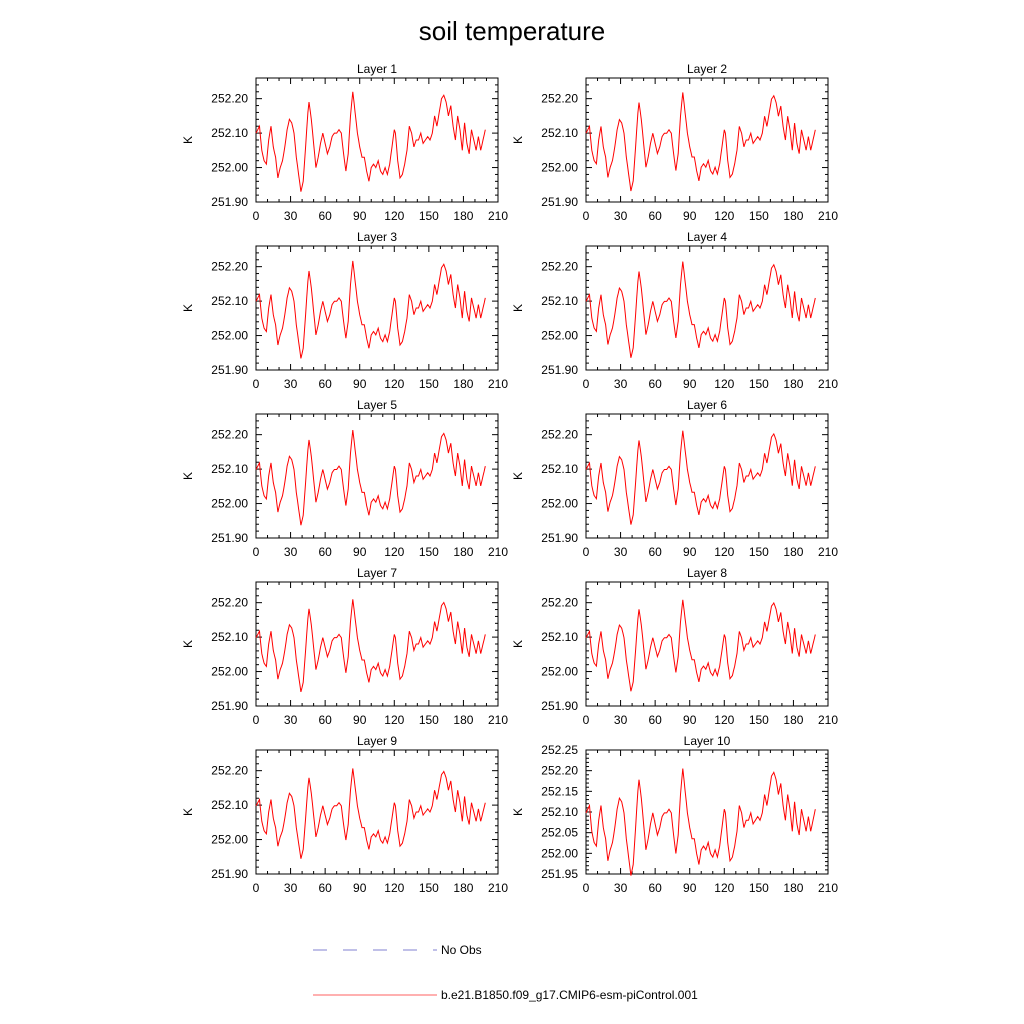 The image size is (1024, 1024). Describe the element at coordinates (707, 405) in the screenshot. I see `panel-title: Layer 6` at that location.